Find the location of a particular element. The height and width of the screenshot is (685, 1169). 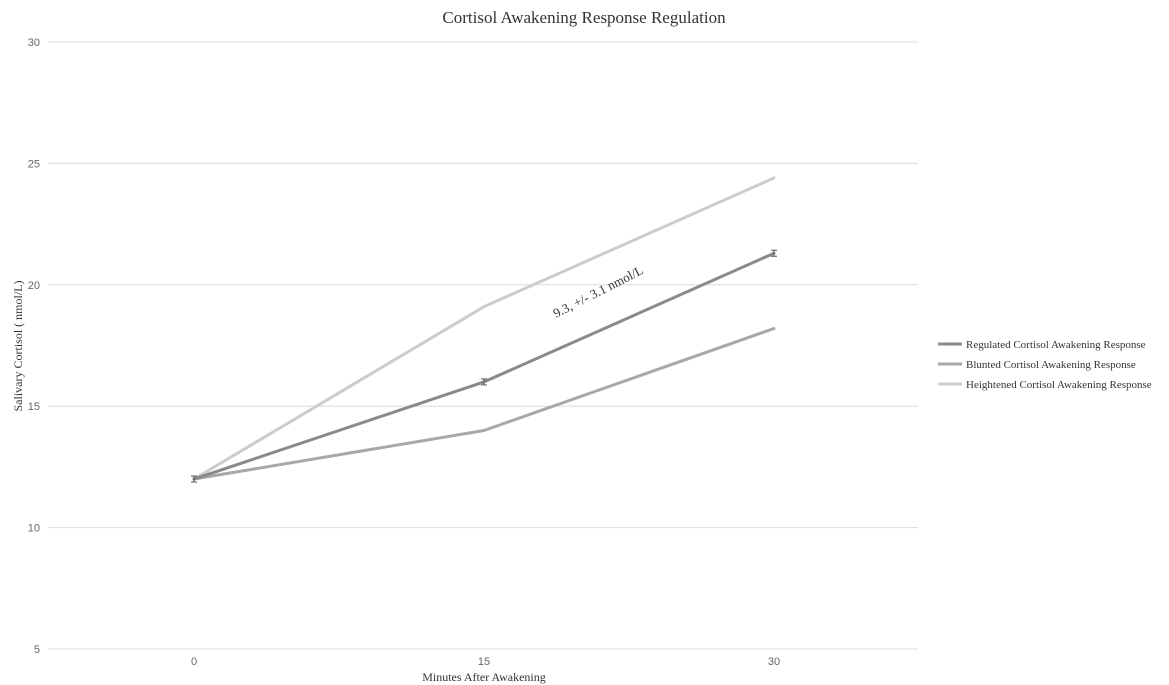

legend-label: Regulated Cortisol Awakening Response is located at coordinates (1056, 345).